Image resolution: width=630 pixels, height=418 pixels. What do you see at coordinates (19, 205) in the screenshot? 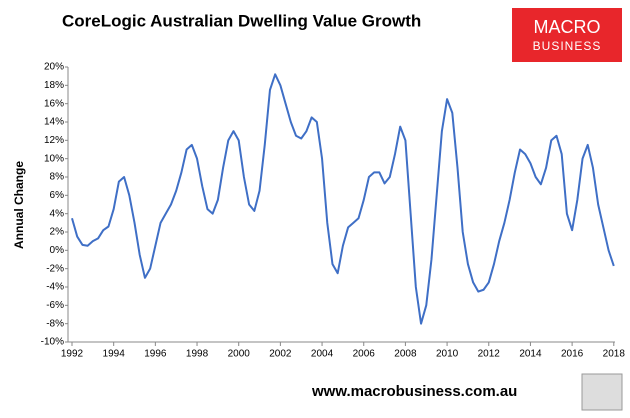
I see `y-axis-label: Annual Change` at bounding box center [19, 205].